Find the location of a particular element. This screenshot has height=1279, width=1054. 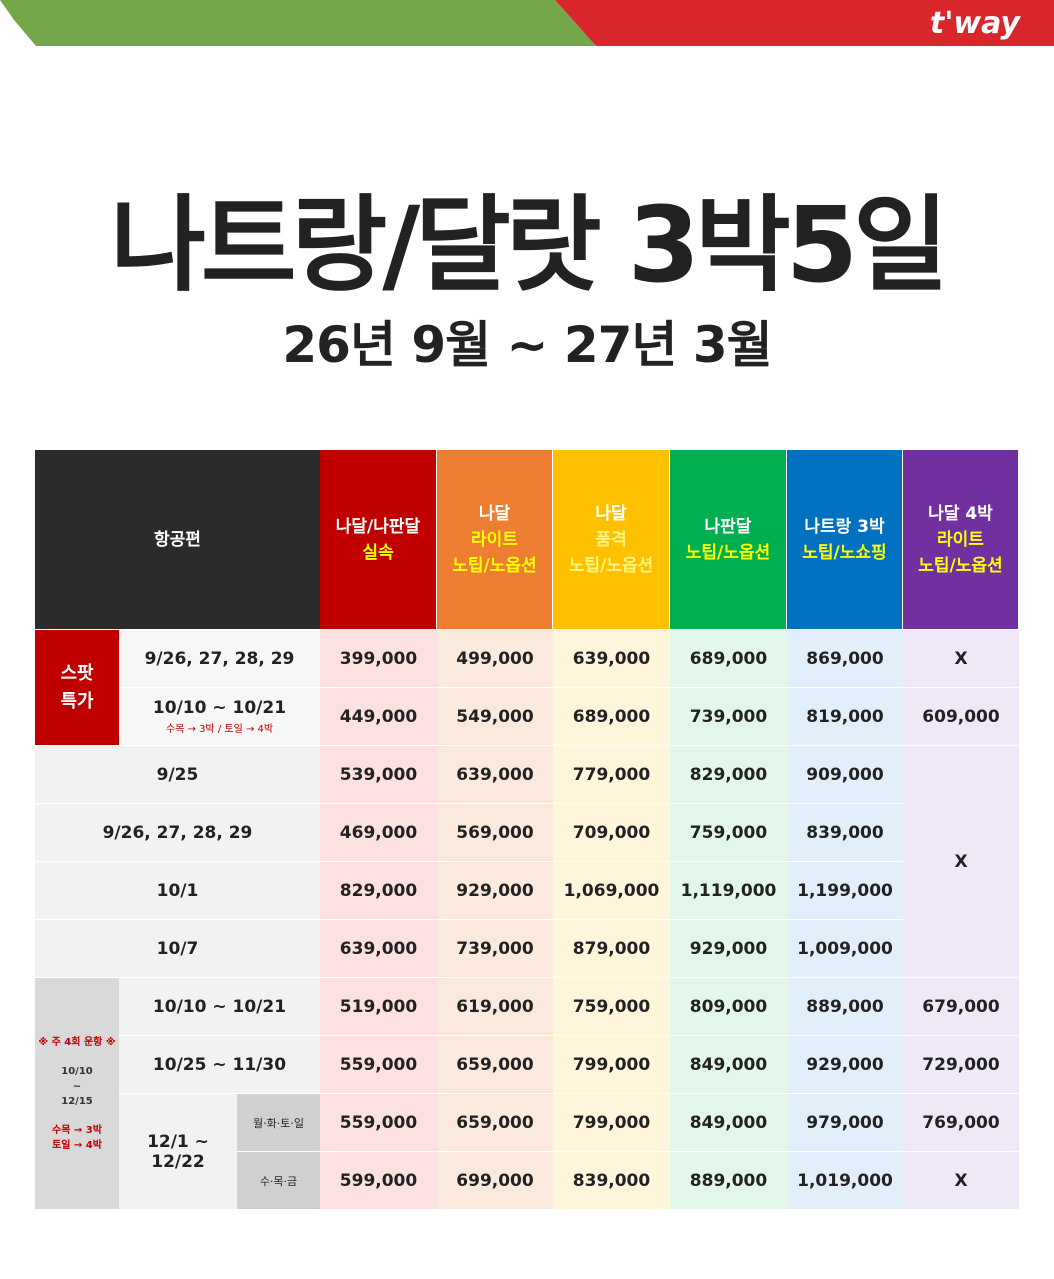

brand-logo: t'way is located at coordinates (976, 23).